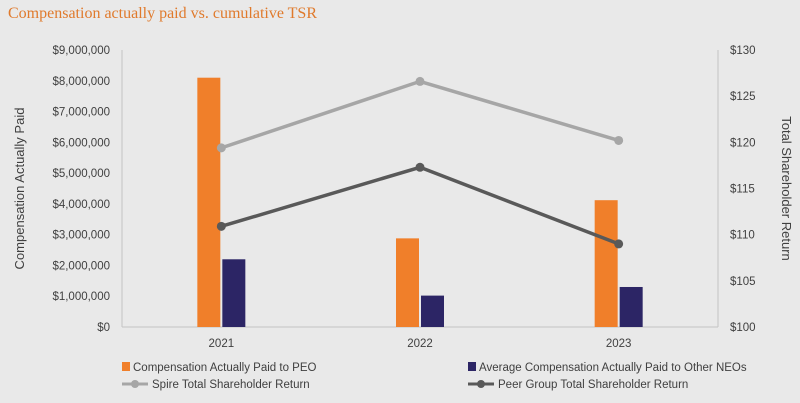 The height and width of the screenshot is (403, 800). Describe the element at coordinates (420, 205) in the screenshot. I see `line-peer-tsr` at that location.